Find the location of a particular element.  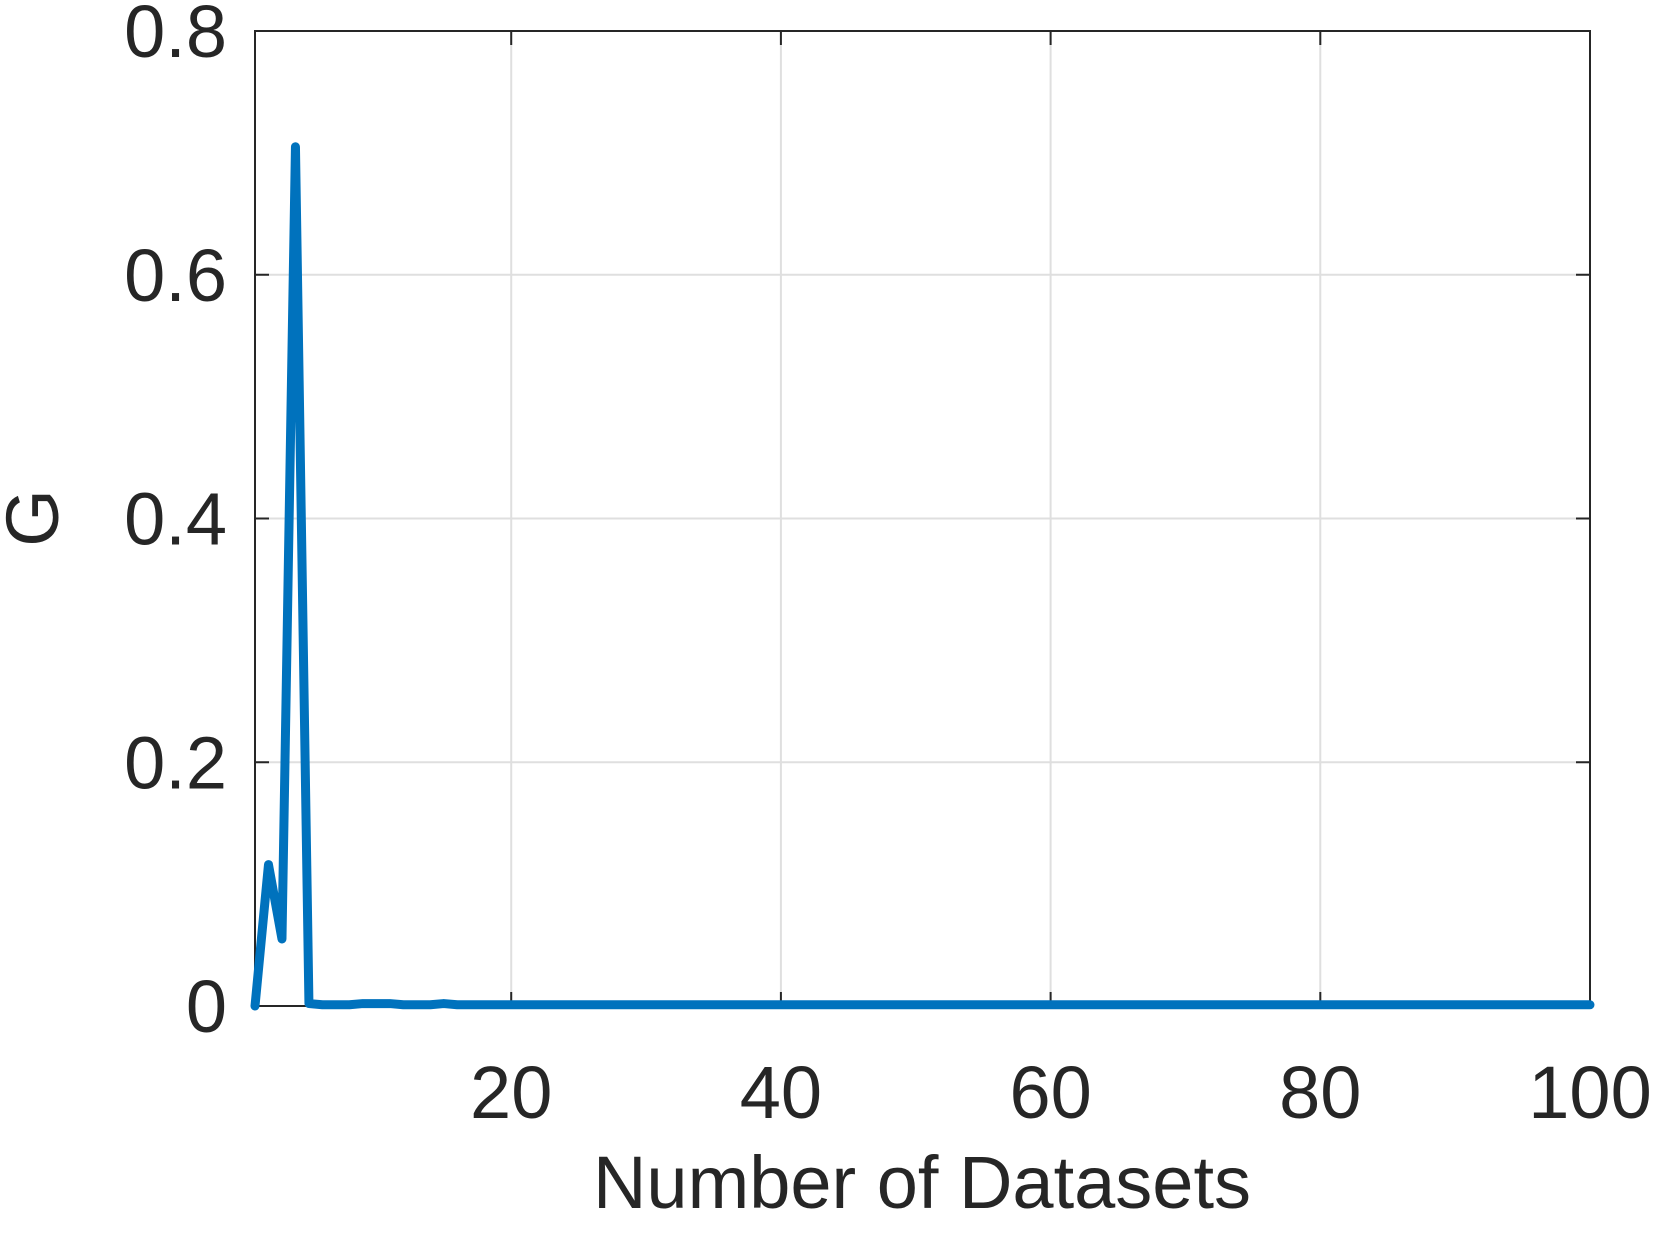

y-axis-label: G is located at coordinates (37, 518).